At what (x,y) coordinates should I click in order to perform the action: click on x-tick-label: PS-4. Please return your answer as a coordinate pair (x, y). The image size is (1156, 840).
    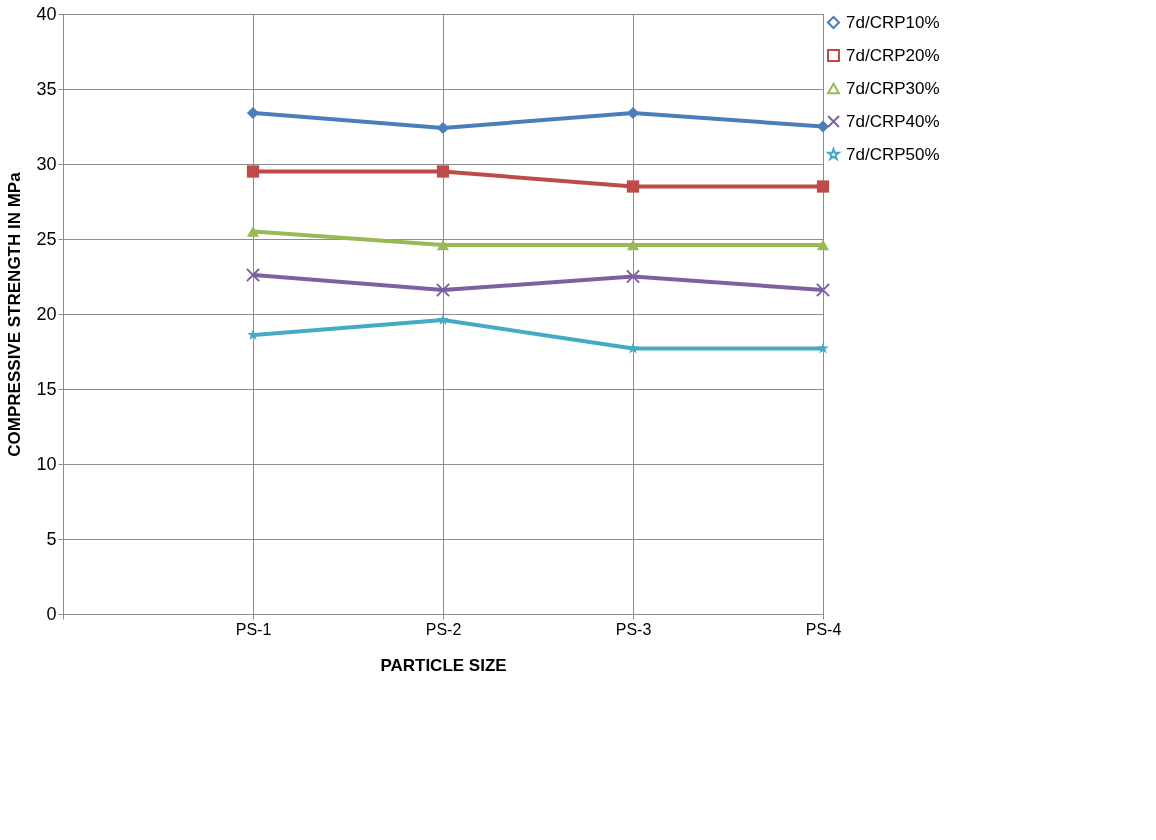
    Looking at the image, I should click on (823, 629).